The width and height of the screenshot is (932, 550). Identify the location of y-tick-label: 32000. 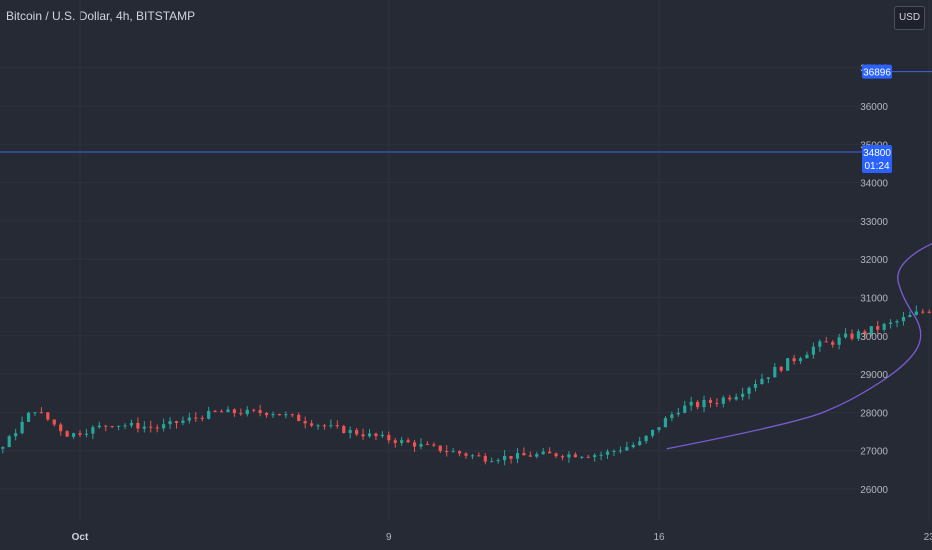
(874, 260).